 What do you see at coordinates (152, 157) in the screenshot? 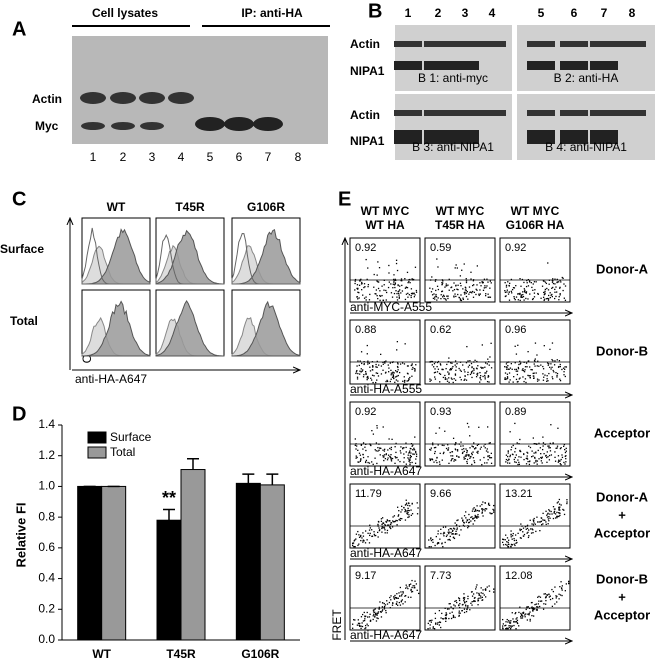
I see `lane-number: 3` at bounding box center [152, 157].